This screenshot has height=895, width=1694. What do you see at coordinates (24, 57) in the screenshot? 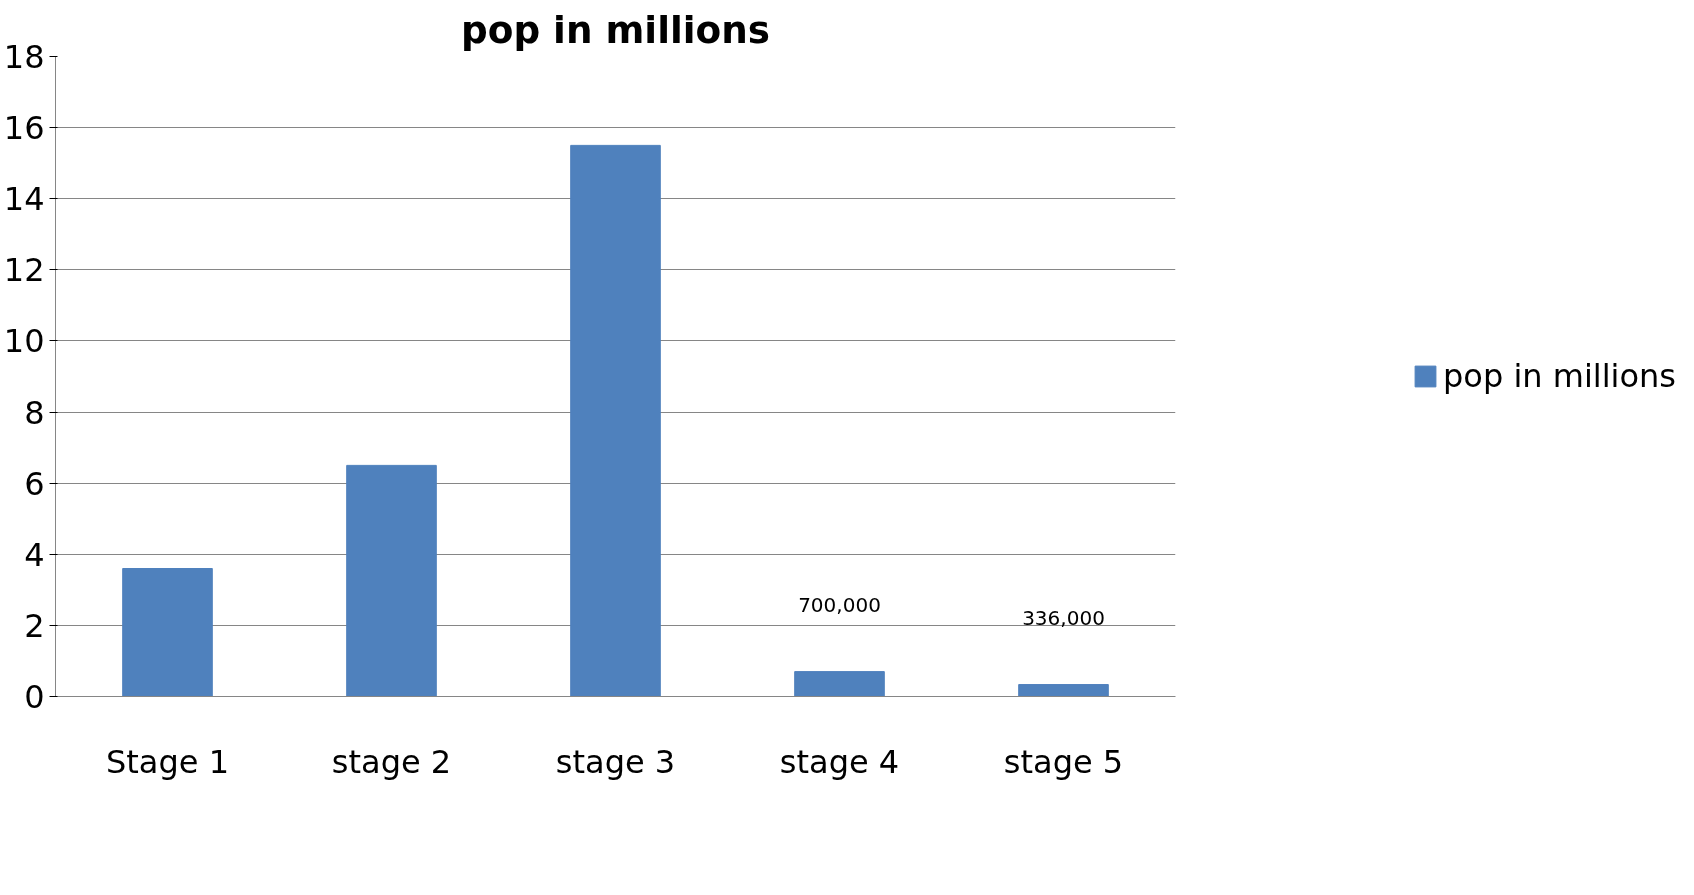
I see `y-tick-label: 18` at bounding box center [24, 57].